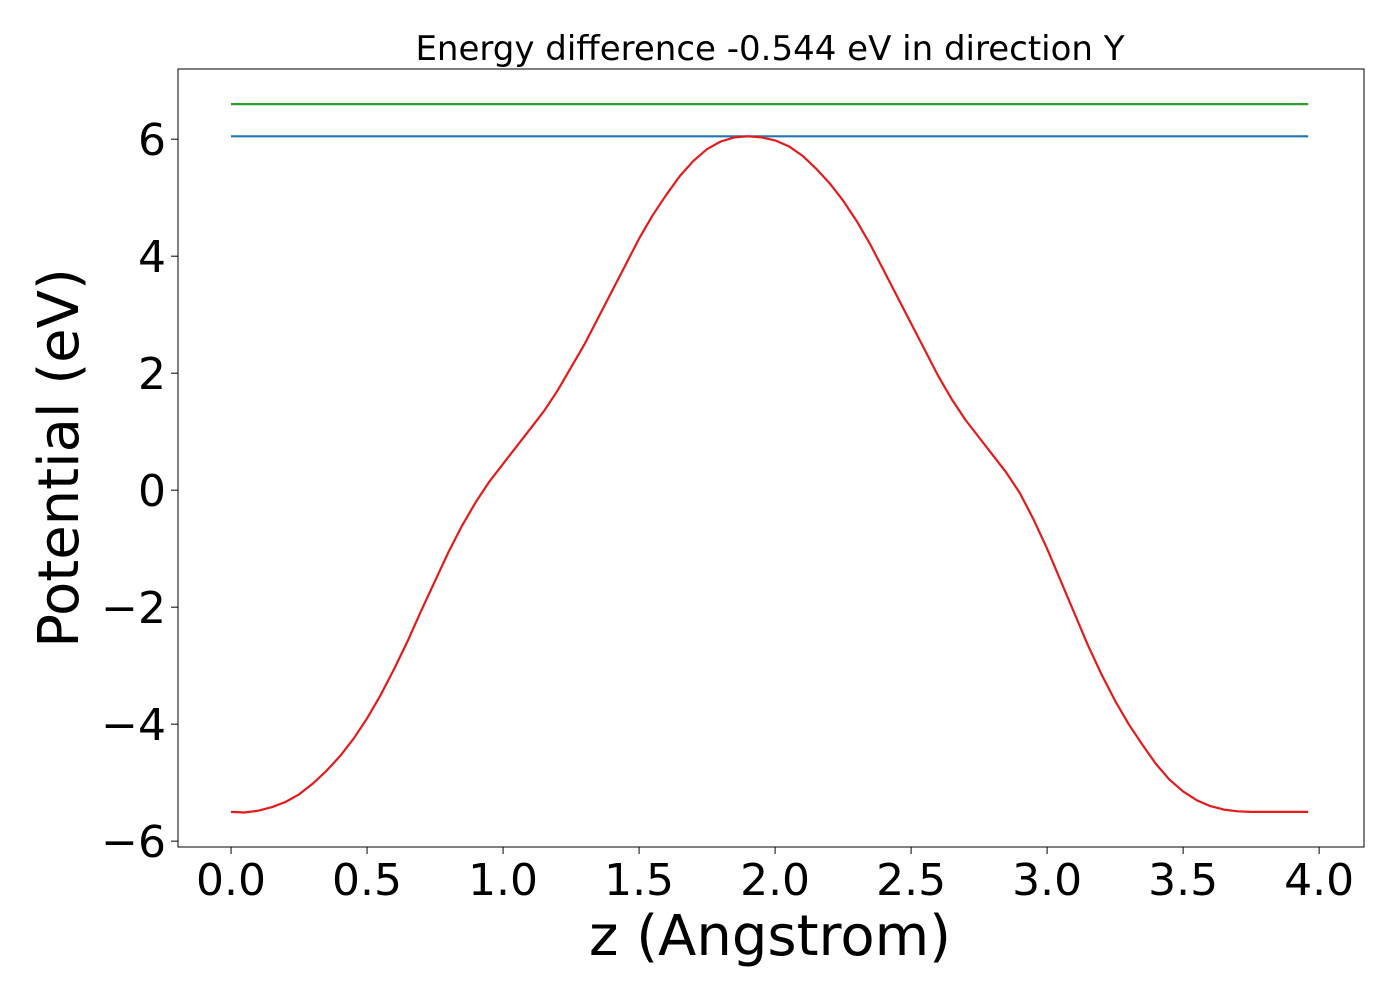  I want to click on x-tick-label: 2.5, so click(911, 880).